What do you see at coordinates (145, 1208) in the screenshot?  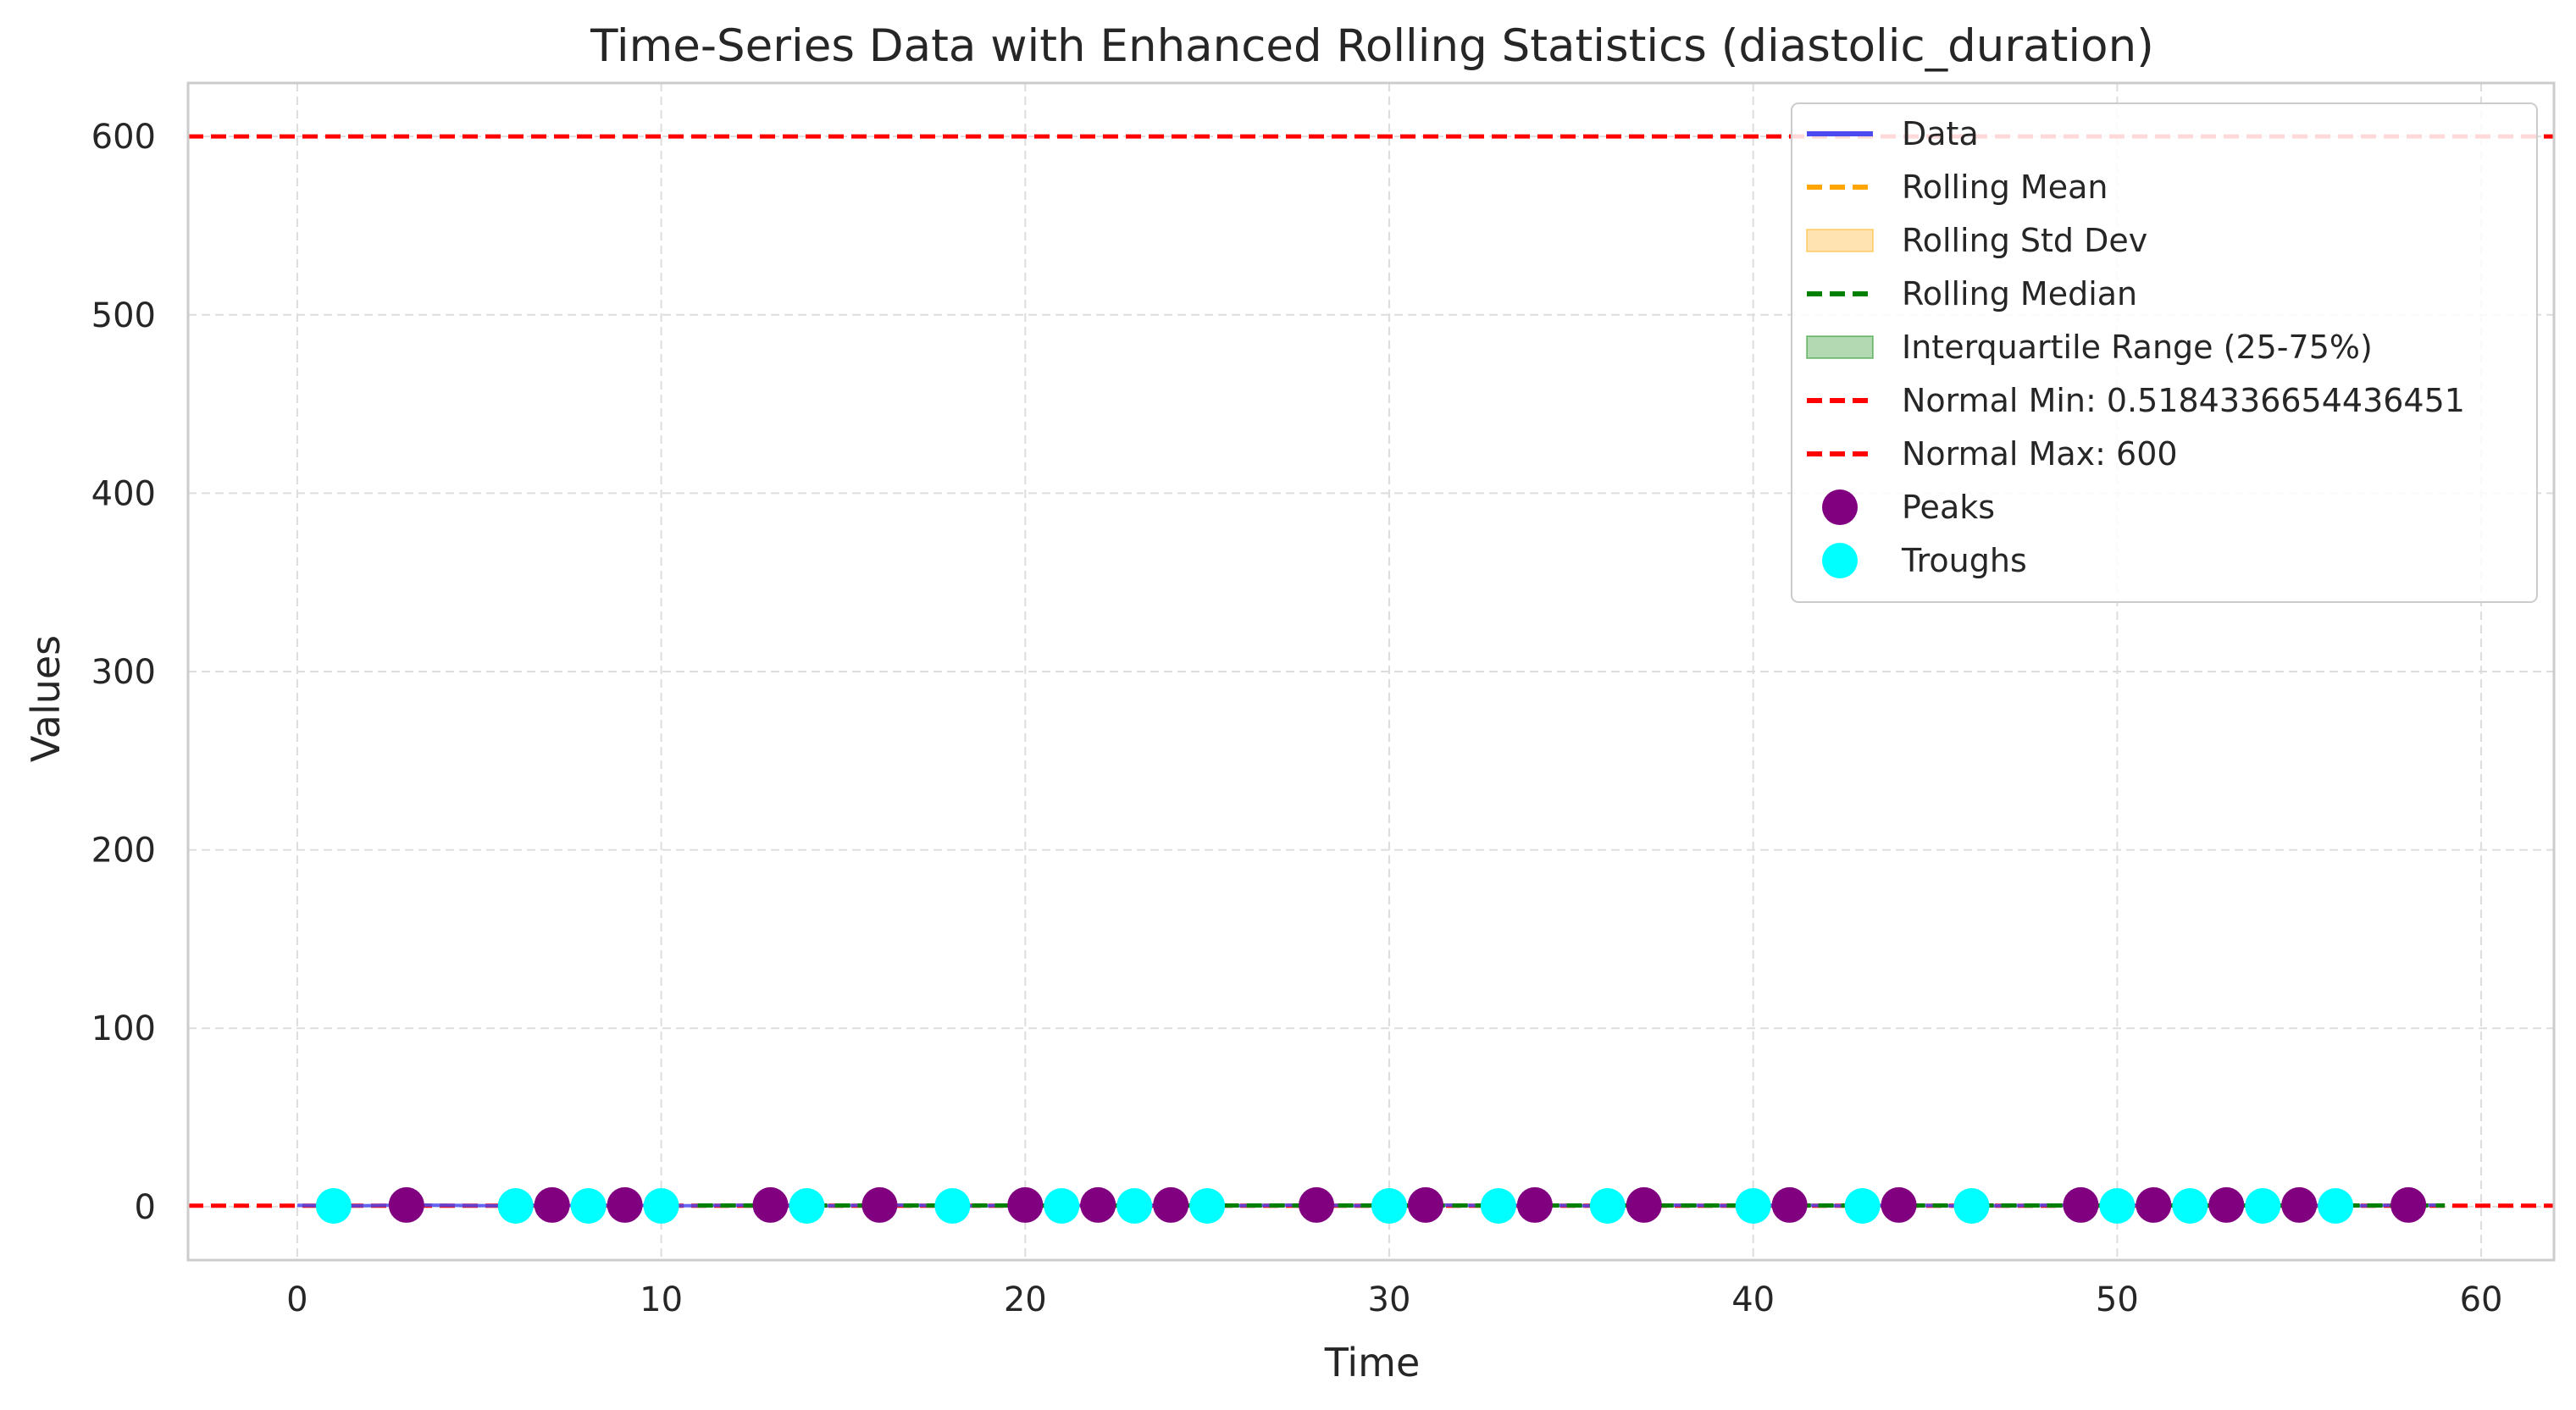 I see `y-tick-label: 0` at bounding box center [145, 1208].